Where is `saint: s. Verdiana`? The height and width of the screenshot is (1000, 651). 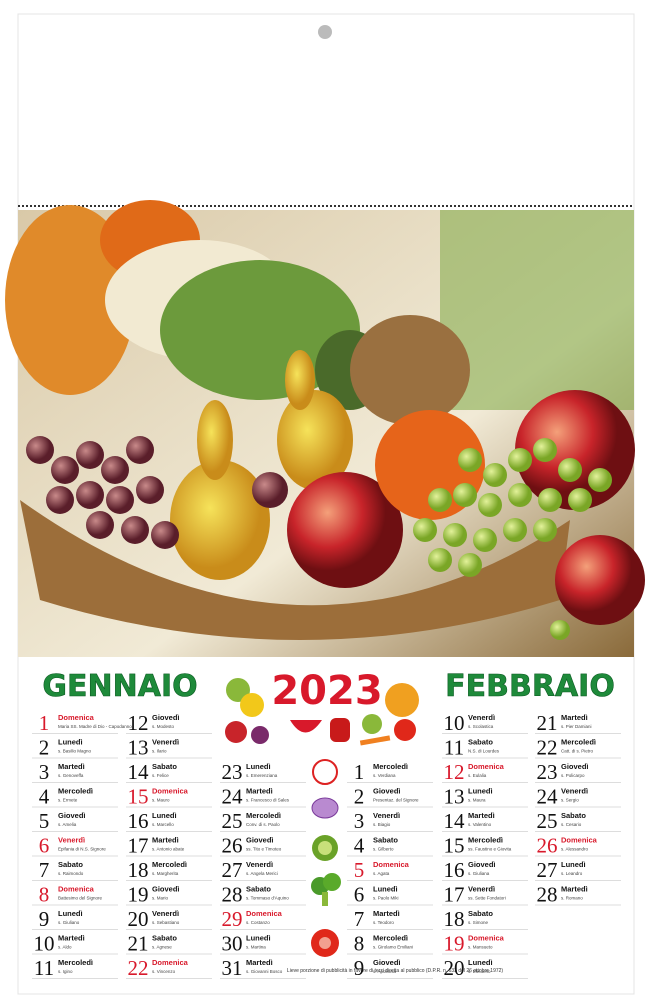
saint: s. Verdiana is located at coordinates (384, 775).